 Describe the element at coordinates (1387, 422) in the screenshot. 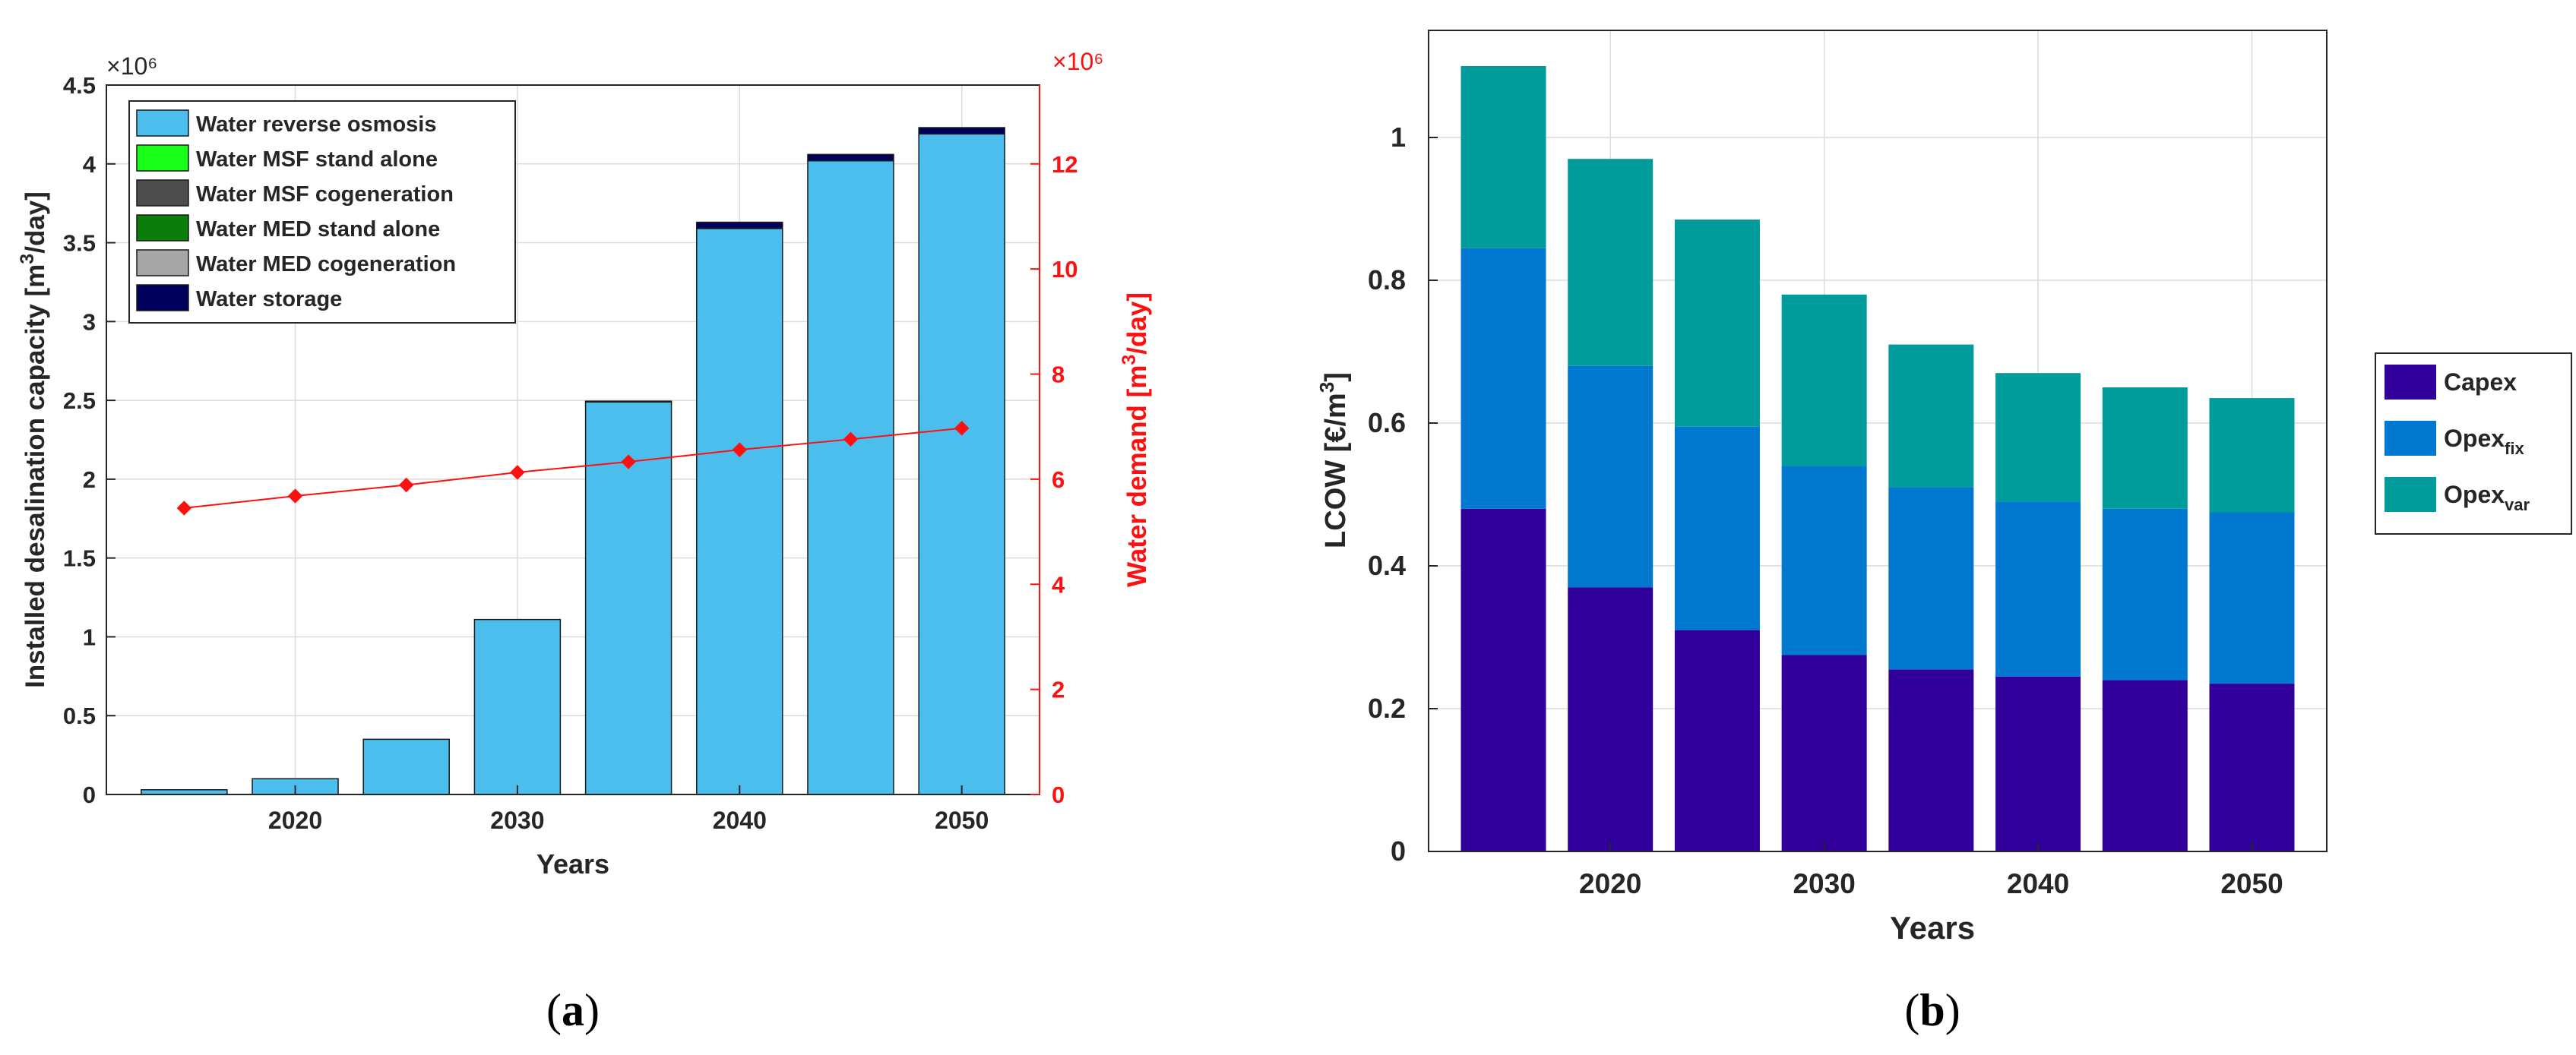

I see `panel-b-y-tick-label: 0.6` at that location.